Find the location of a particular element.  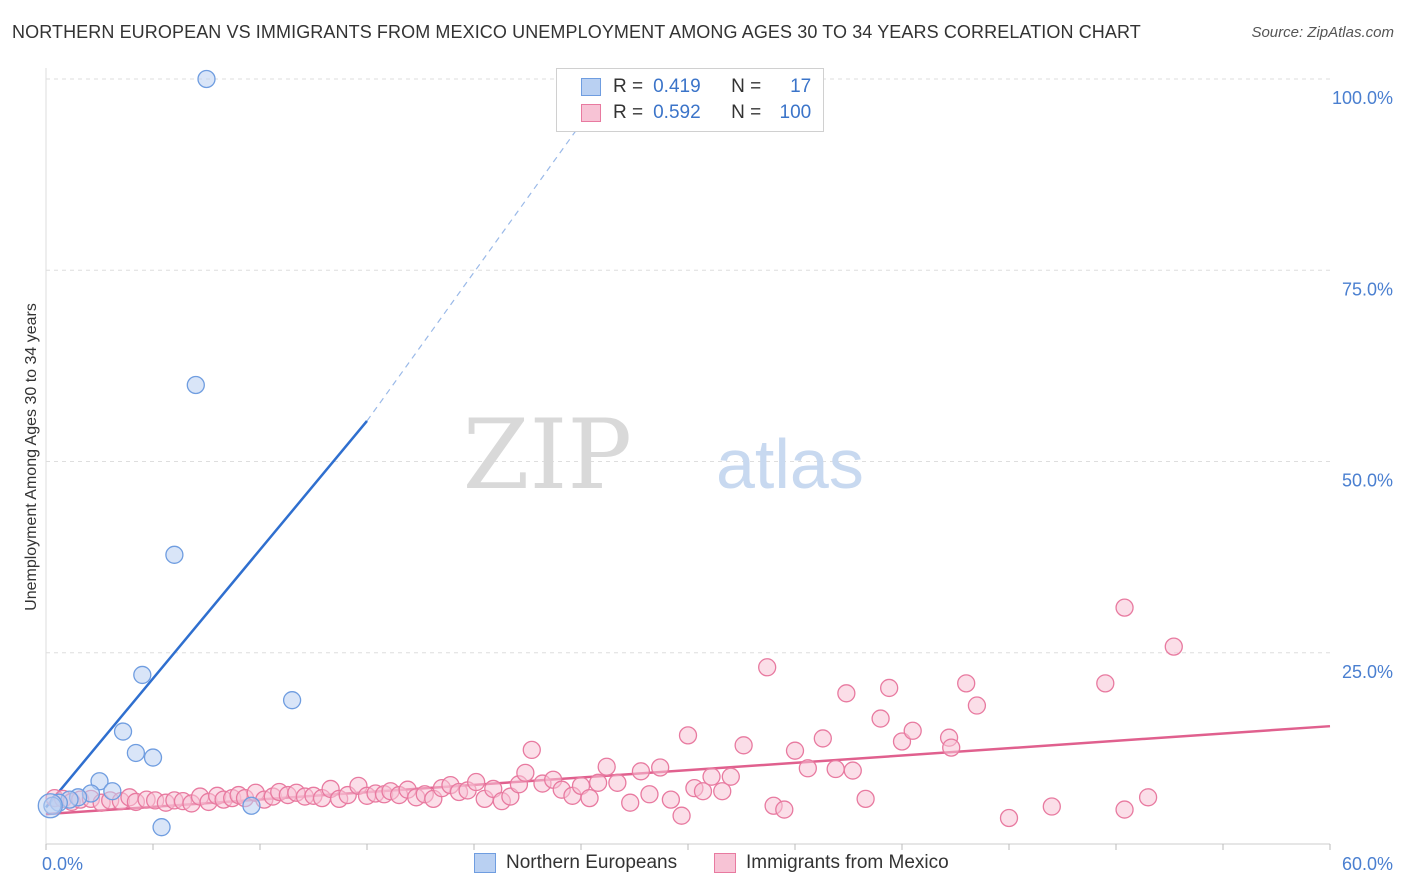

series-swatch-blue is located at coordinates (485, 863).